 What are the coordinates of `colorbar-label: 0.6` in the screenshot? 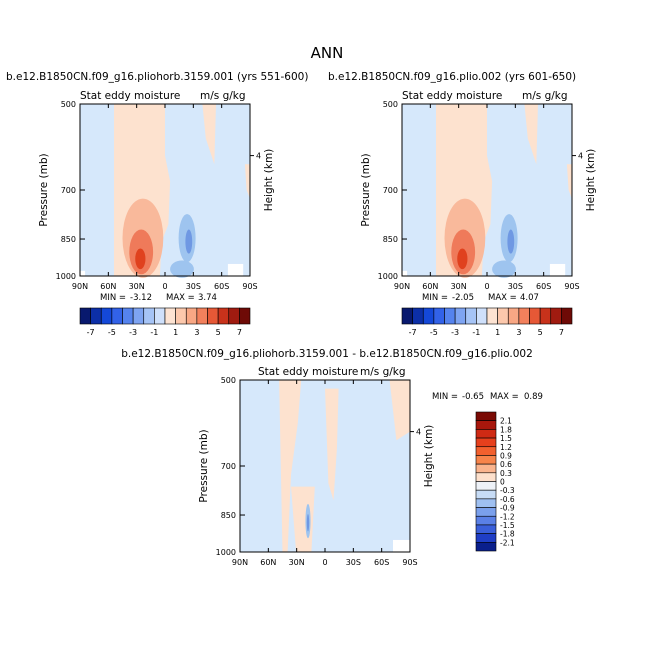 It's located at (506, 464).